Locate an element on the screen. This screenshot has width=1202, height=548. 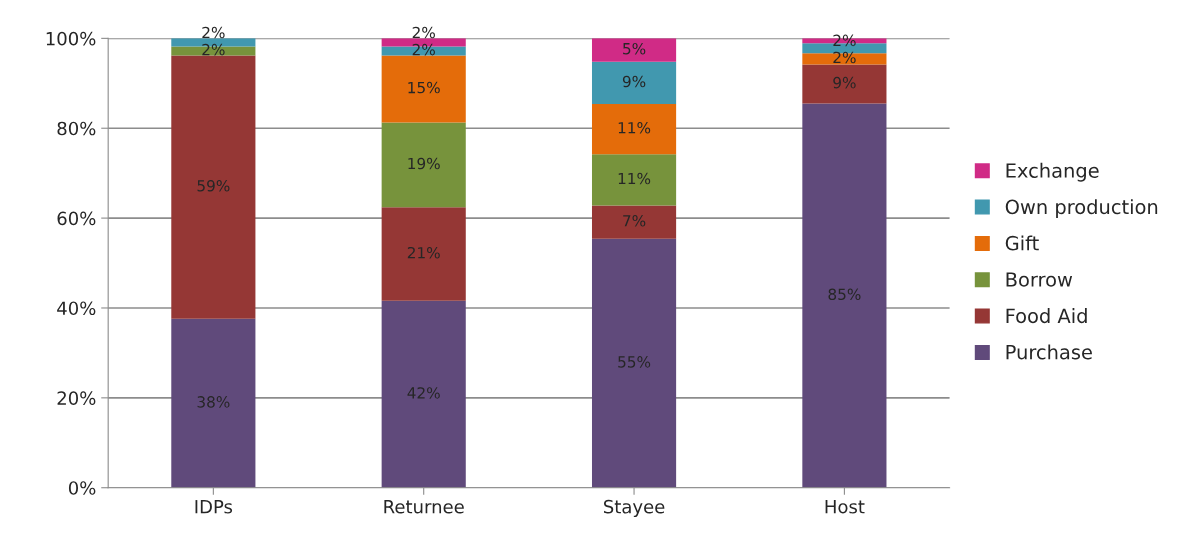
legend-label: Borrow is located at coordinates (1039, 279).